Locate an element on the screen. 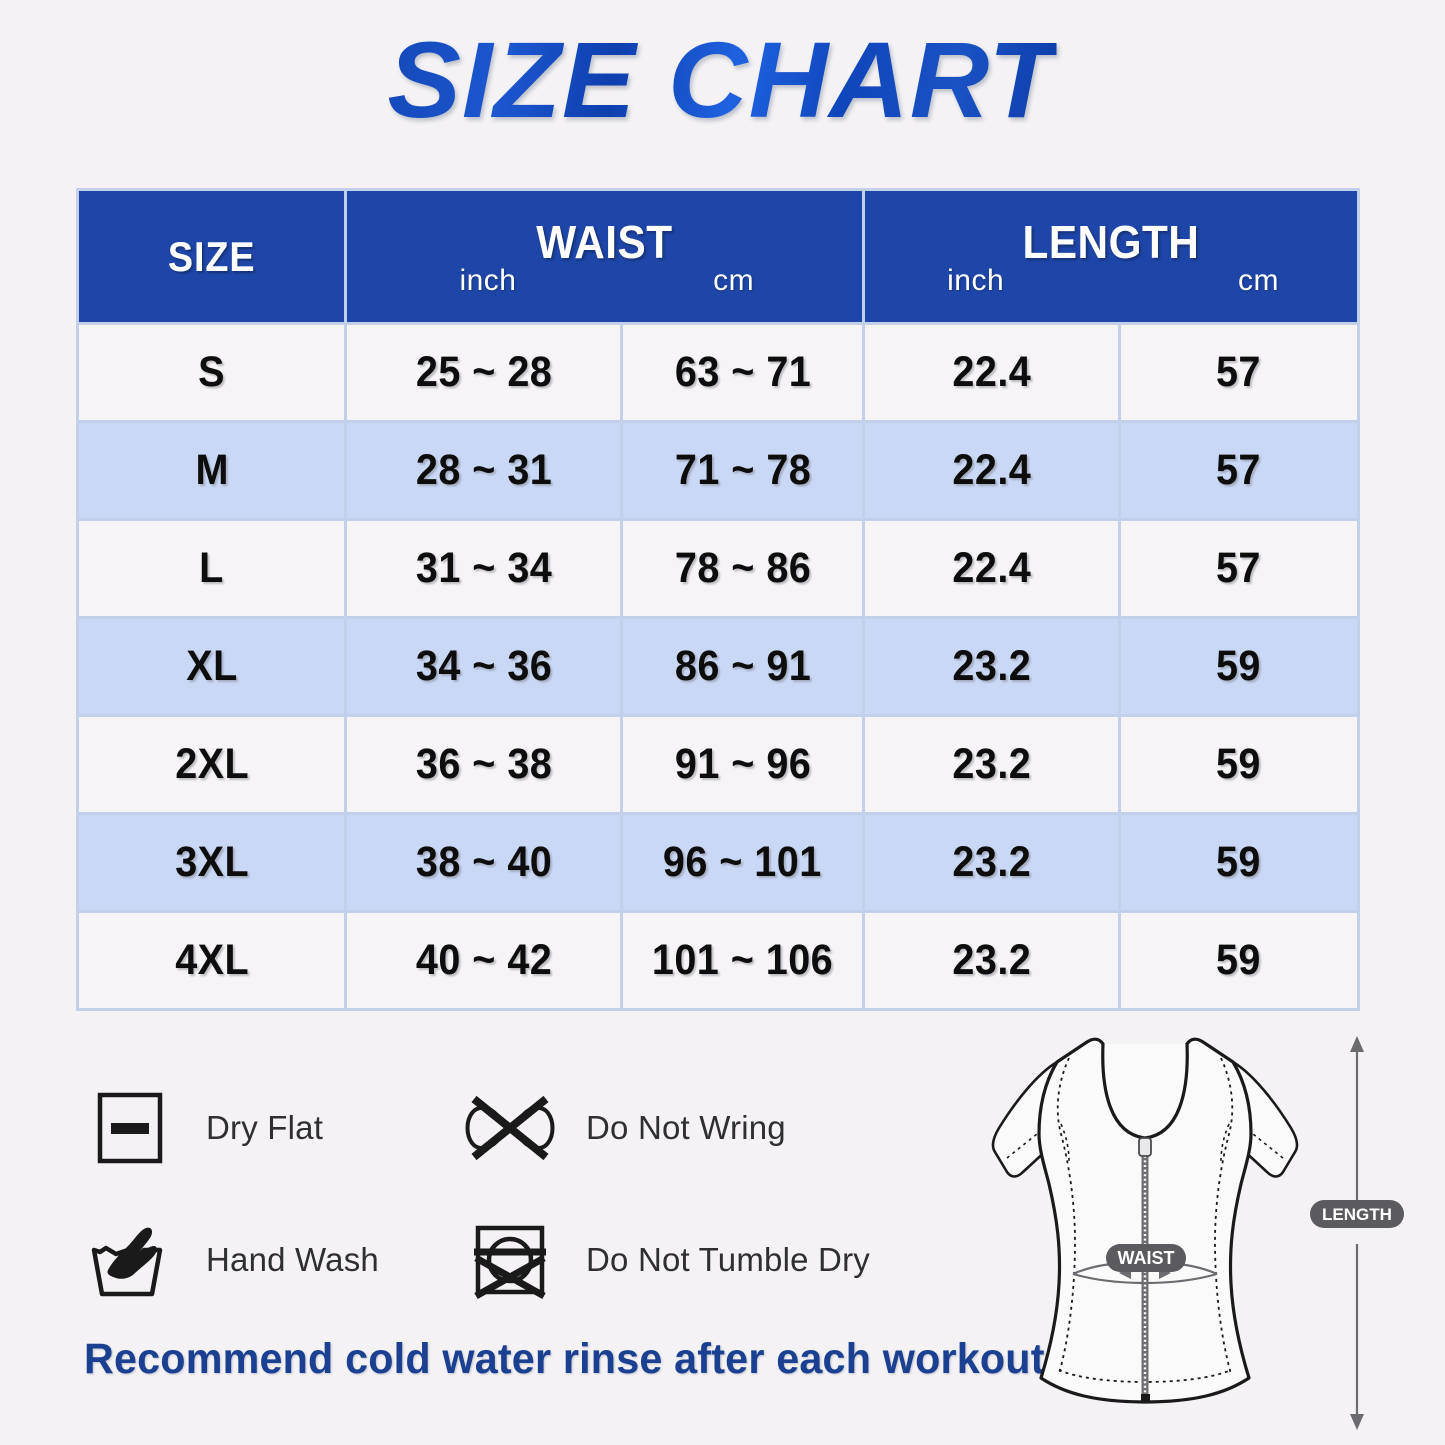 Image resolution: width=1445 pixels, height=1445 pixels. cell-size: 4XL is located at coordinates (212, 960).